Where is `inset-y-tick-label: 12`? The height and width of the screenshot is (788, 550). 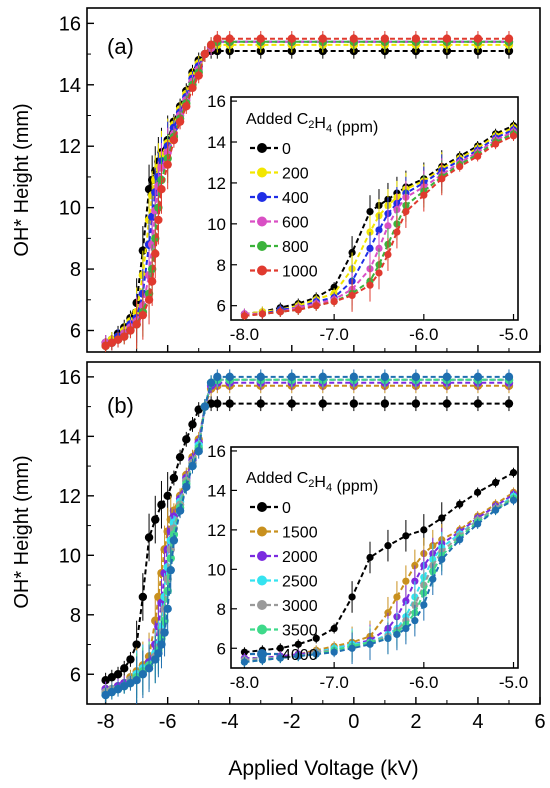
inset-y-tick-label: 12 is located at coordinates (216, 530).